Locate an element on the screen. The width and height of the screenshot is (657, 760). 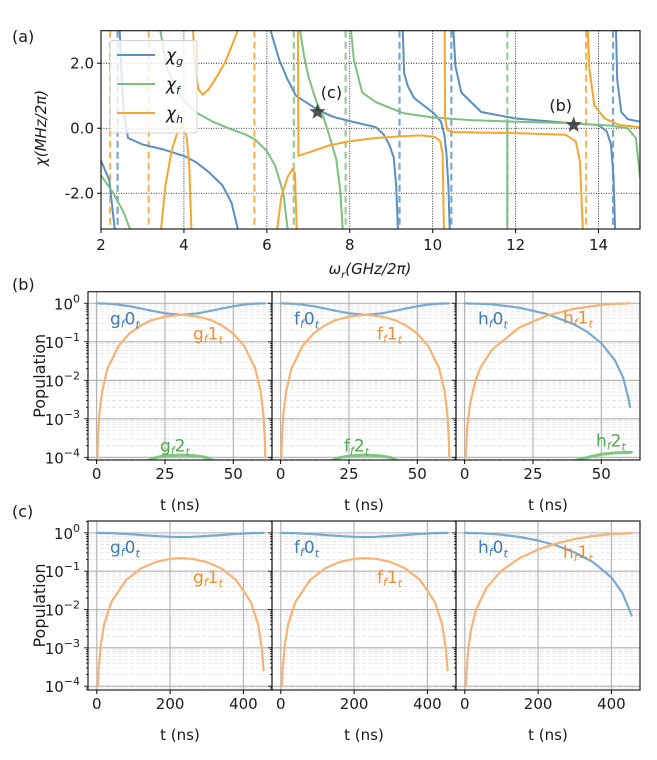
text-part: 2 is located at coordinates (616, 442).